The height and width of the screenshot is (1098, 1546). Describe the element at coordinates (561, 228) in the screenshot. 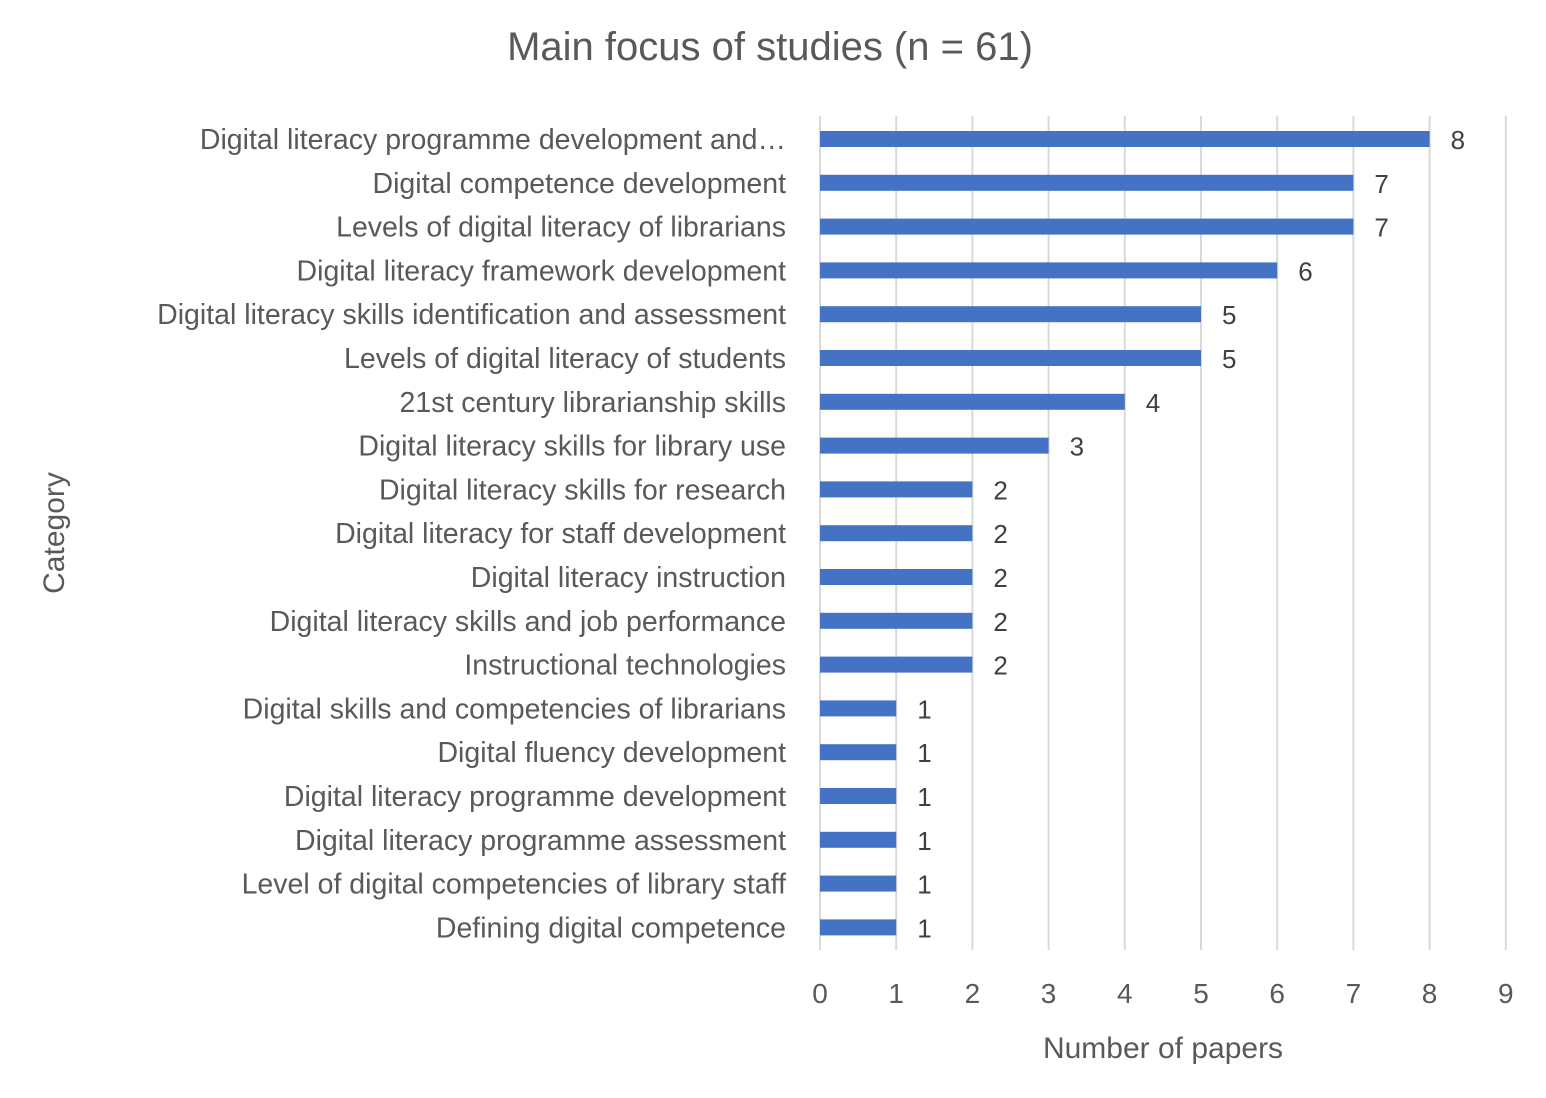

I see `category-label-3: Levels of digital literacy of librarians` at that location.